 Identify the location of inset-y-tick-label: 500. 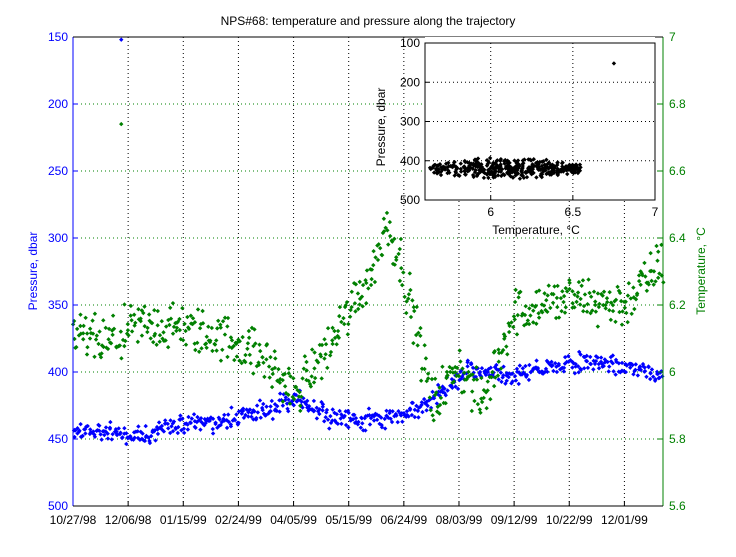
(410, 200).